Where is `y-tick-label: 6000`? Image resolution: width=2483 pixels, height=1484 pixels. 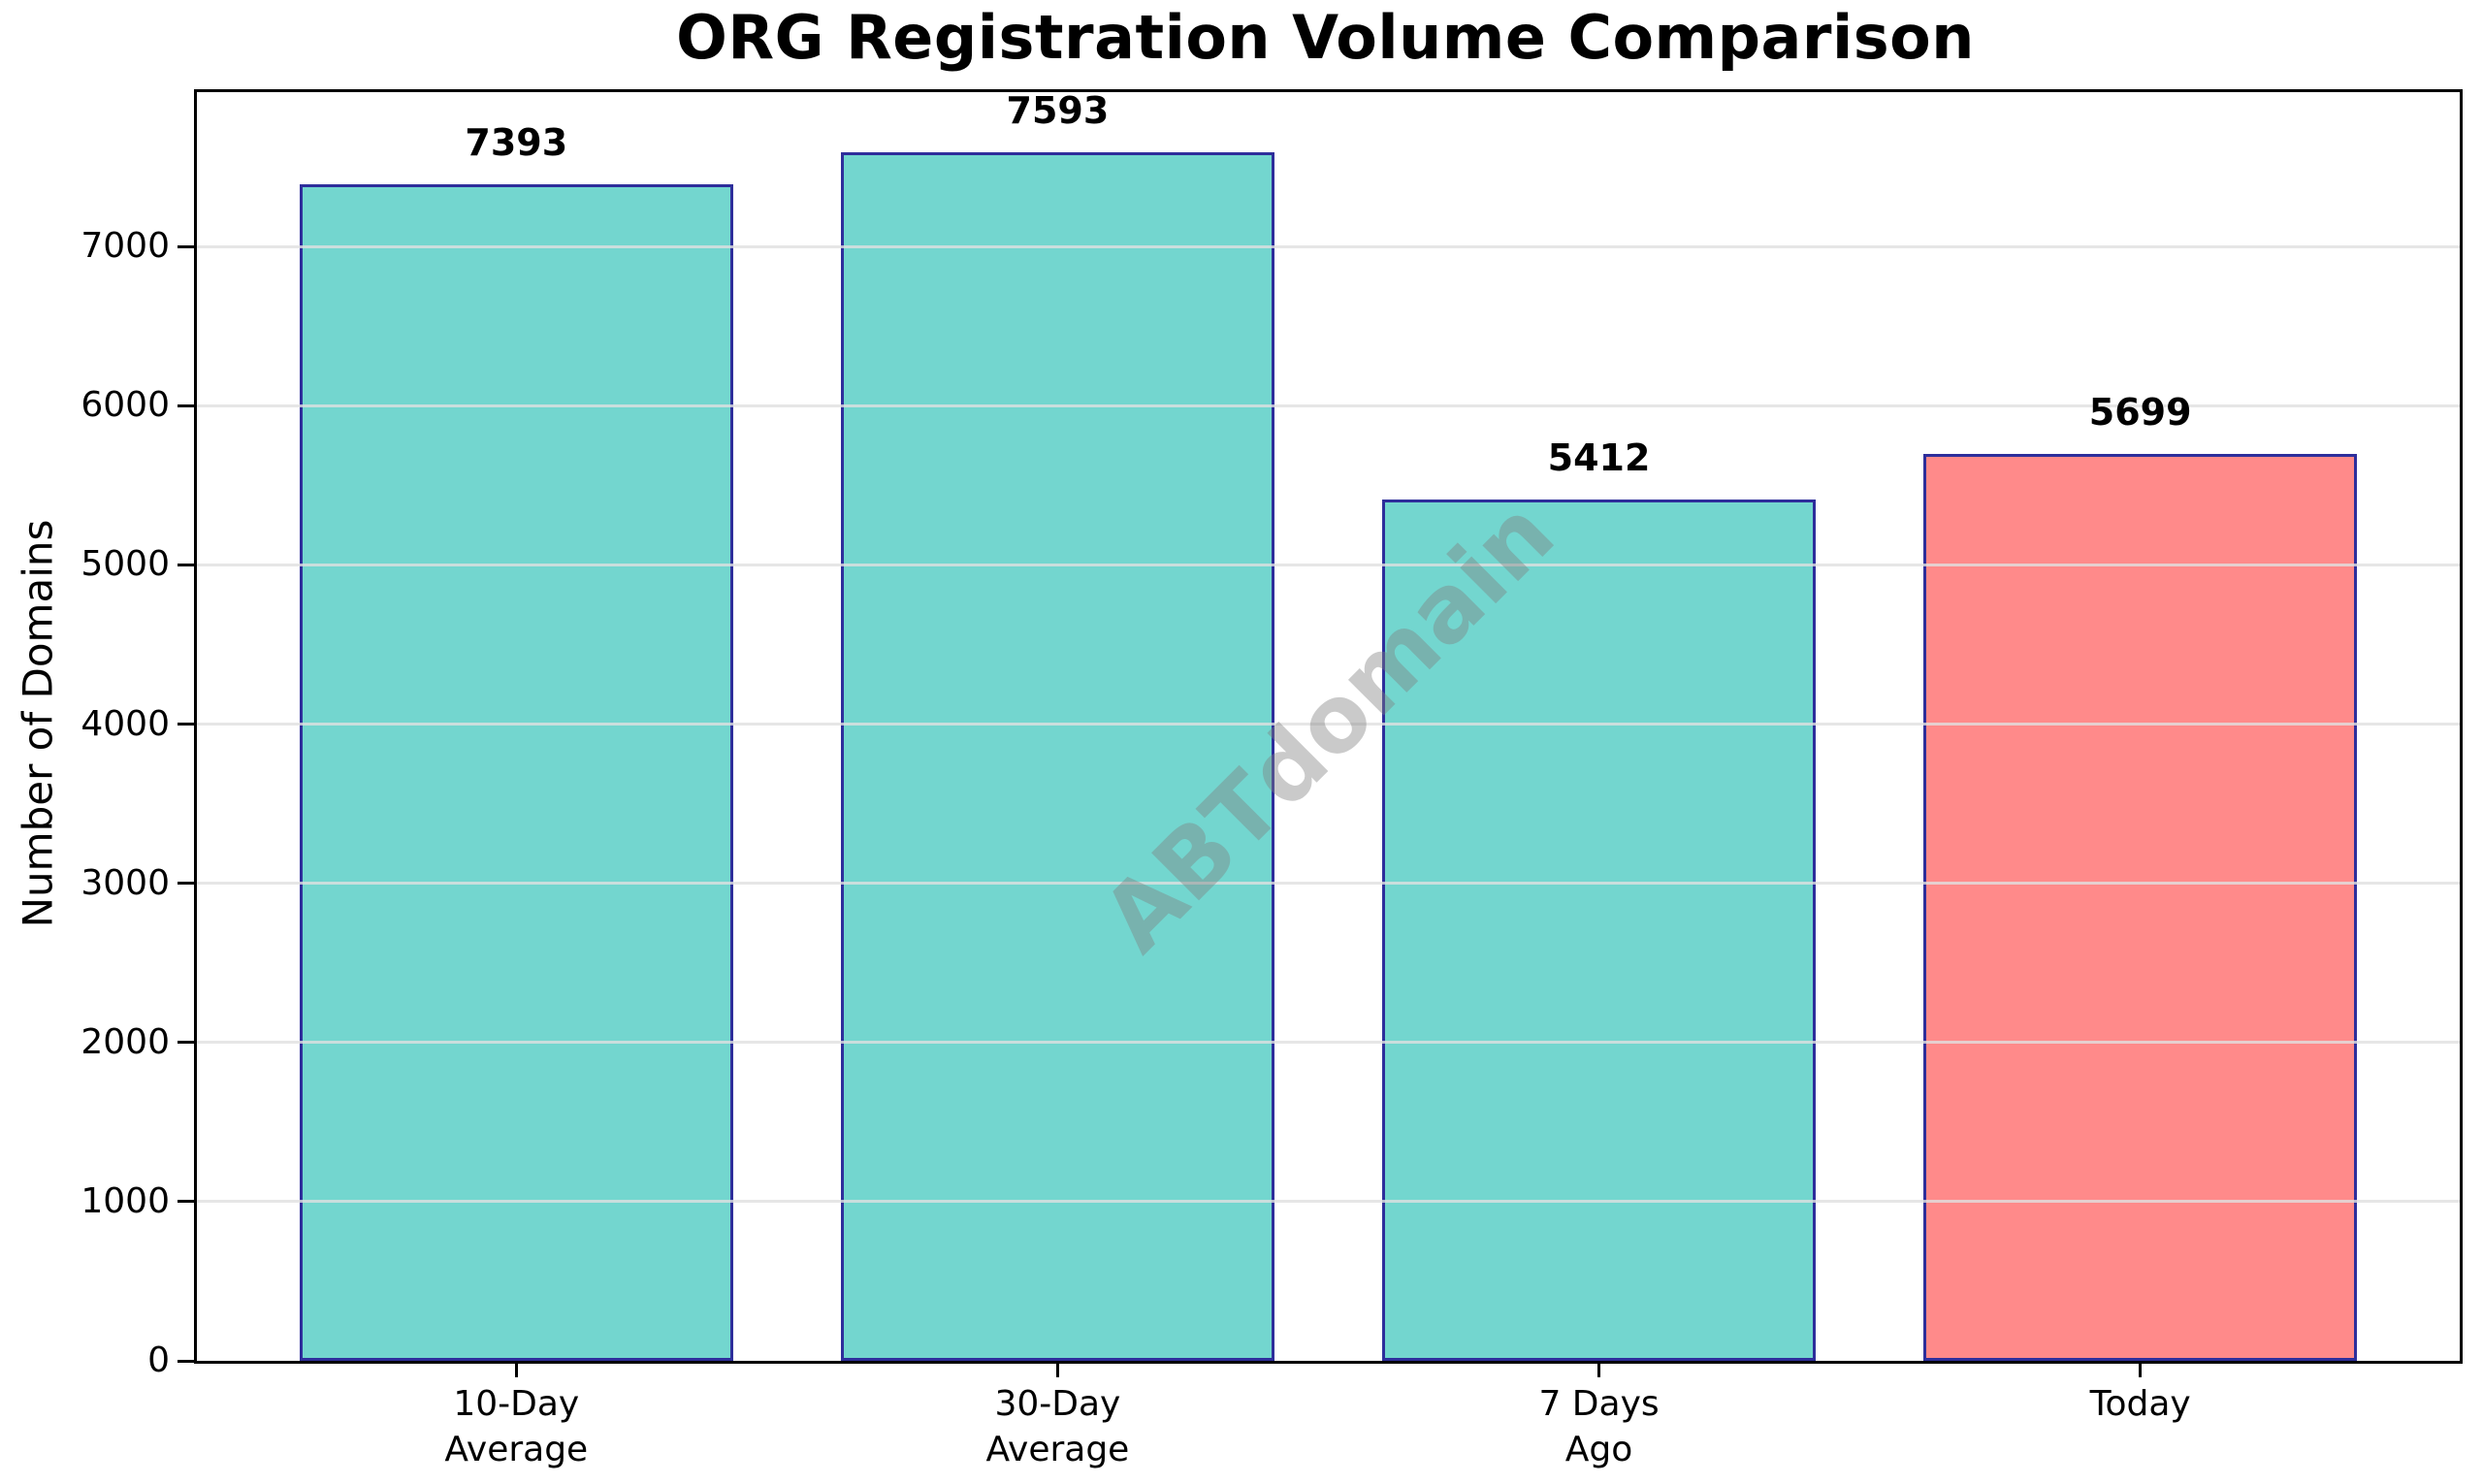
y-tick-label: 6000 is located at coordinates (126, 405).